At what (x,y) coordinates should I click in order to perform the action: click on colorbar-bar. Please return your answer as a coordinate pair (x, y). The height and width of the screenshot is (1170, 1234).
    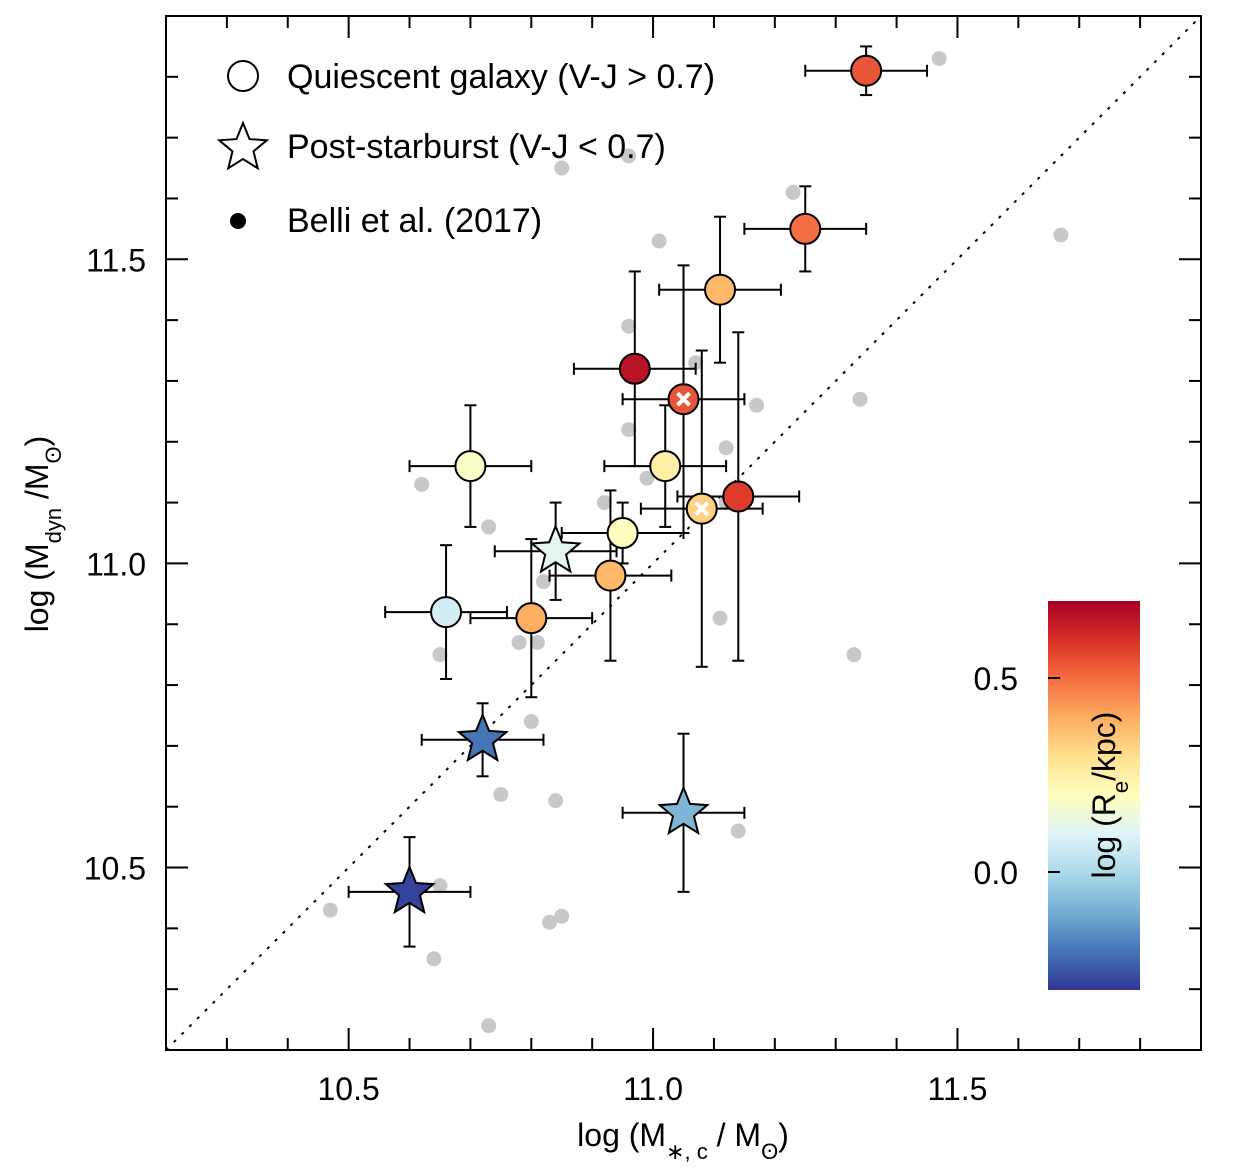
    Looking at the image, I should click on (1094, 795).